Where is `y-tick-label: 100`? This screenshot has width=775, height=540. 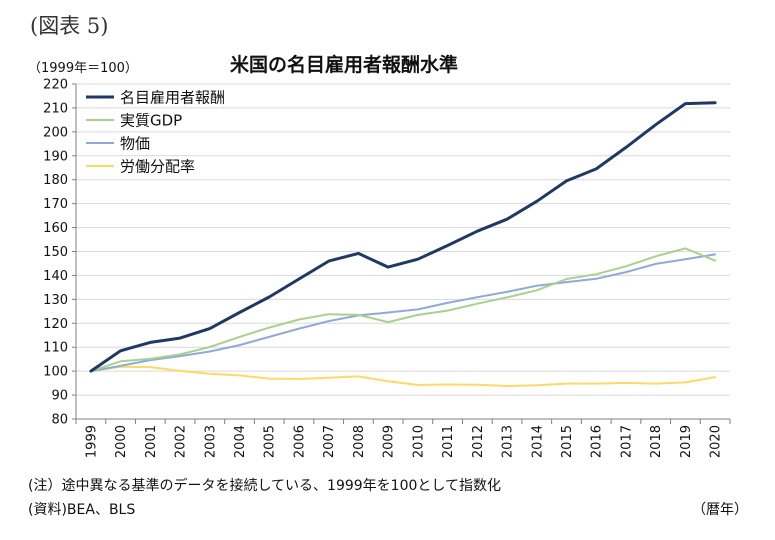
y-tick-label: 100 is located at coordinates (55, 372).